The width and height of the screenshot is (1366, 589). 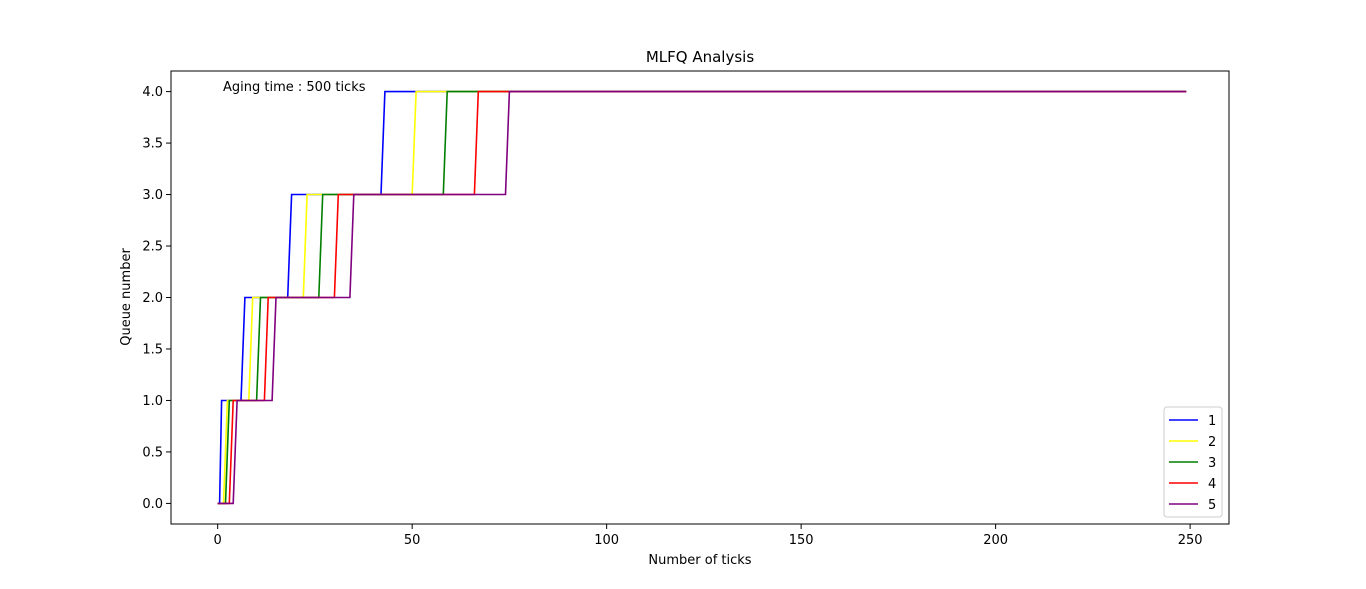 I want to click on x-tick-label: 50, so click(x=412, y=540).